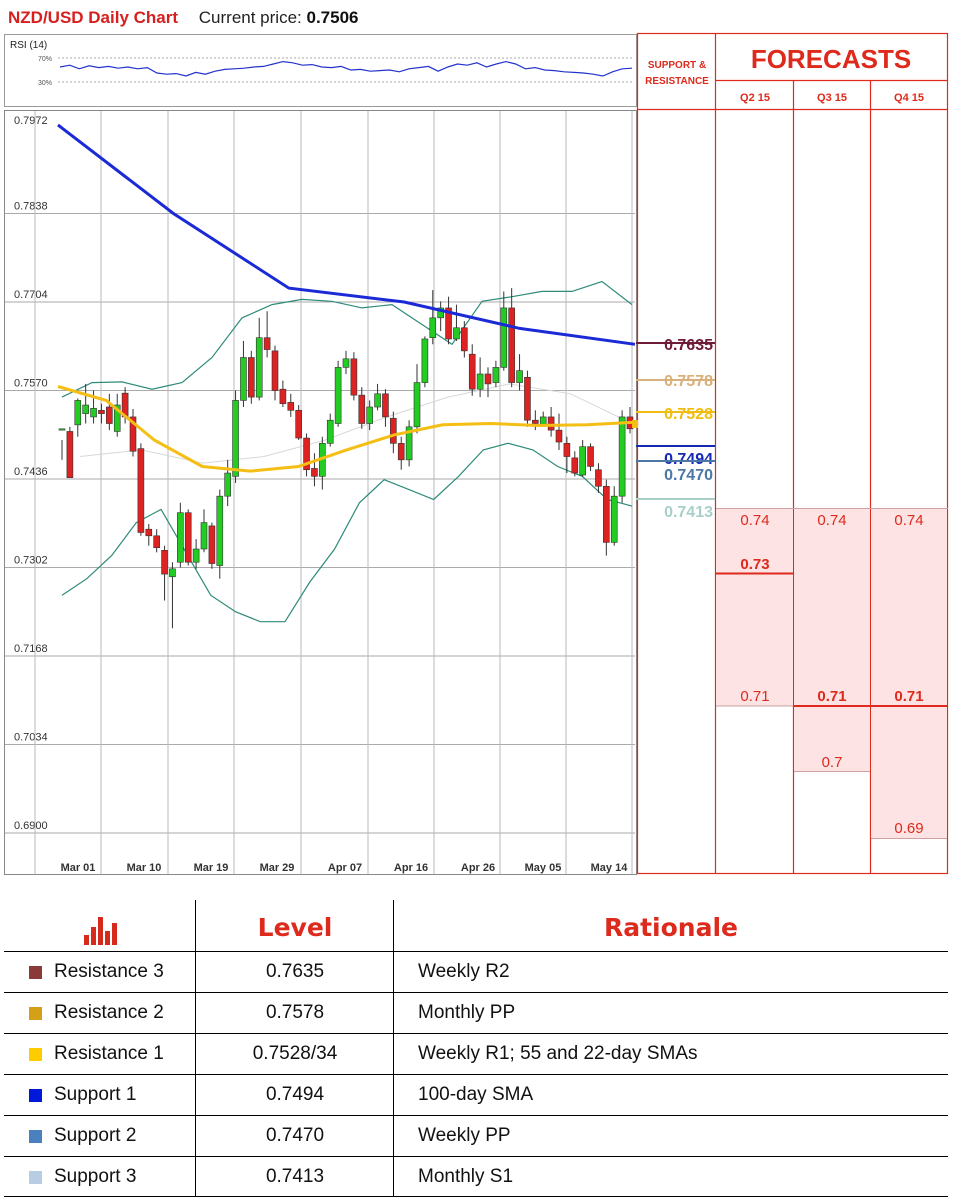 The width and height of the screenshot is (968, 1200). What do you see at coordinates (295, 1053) in the screenshot?
I see `level-value: 0.7528/34` at bounding box center [295, 1053].